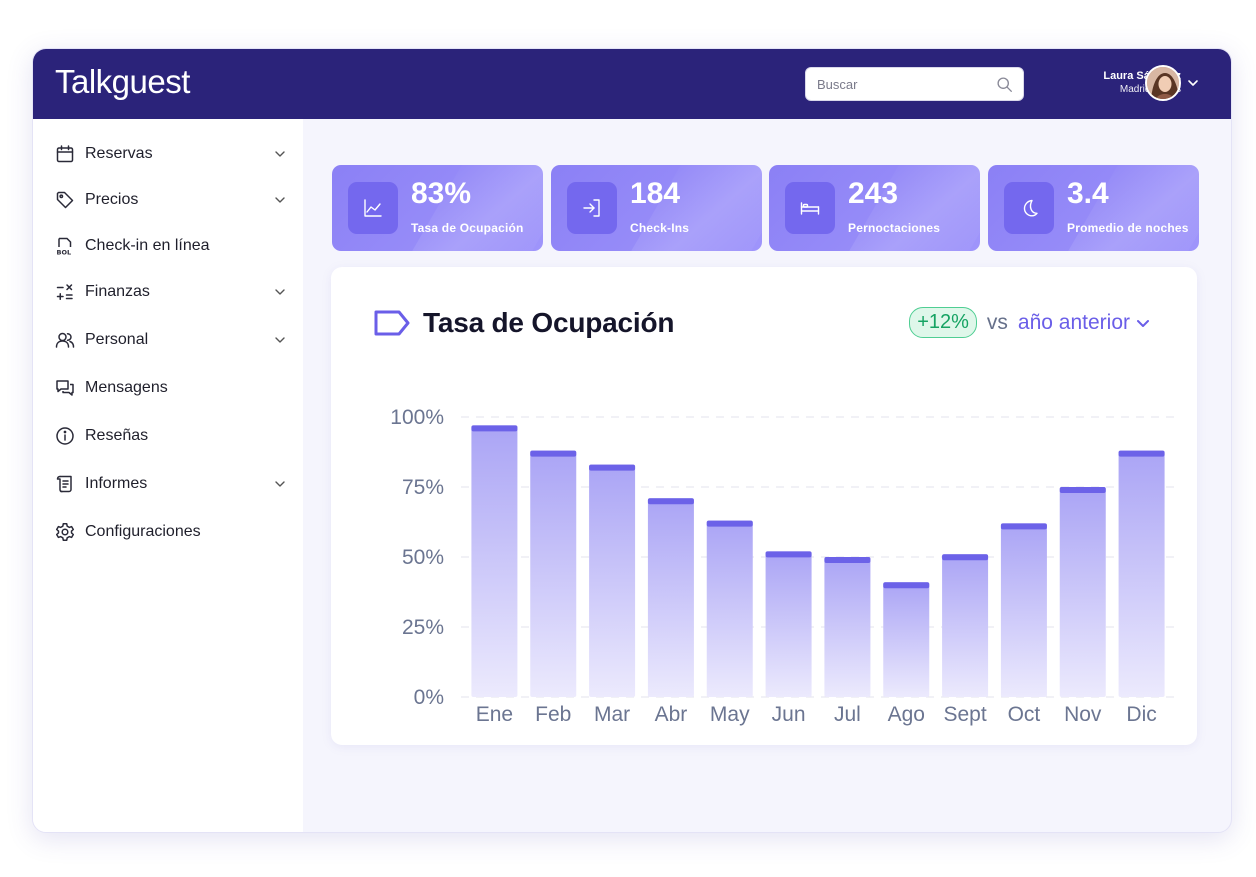  I want to click on bar-dic, so click(1141, 573).